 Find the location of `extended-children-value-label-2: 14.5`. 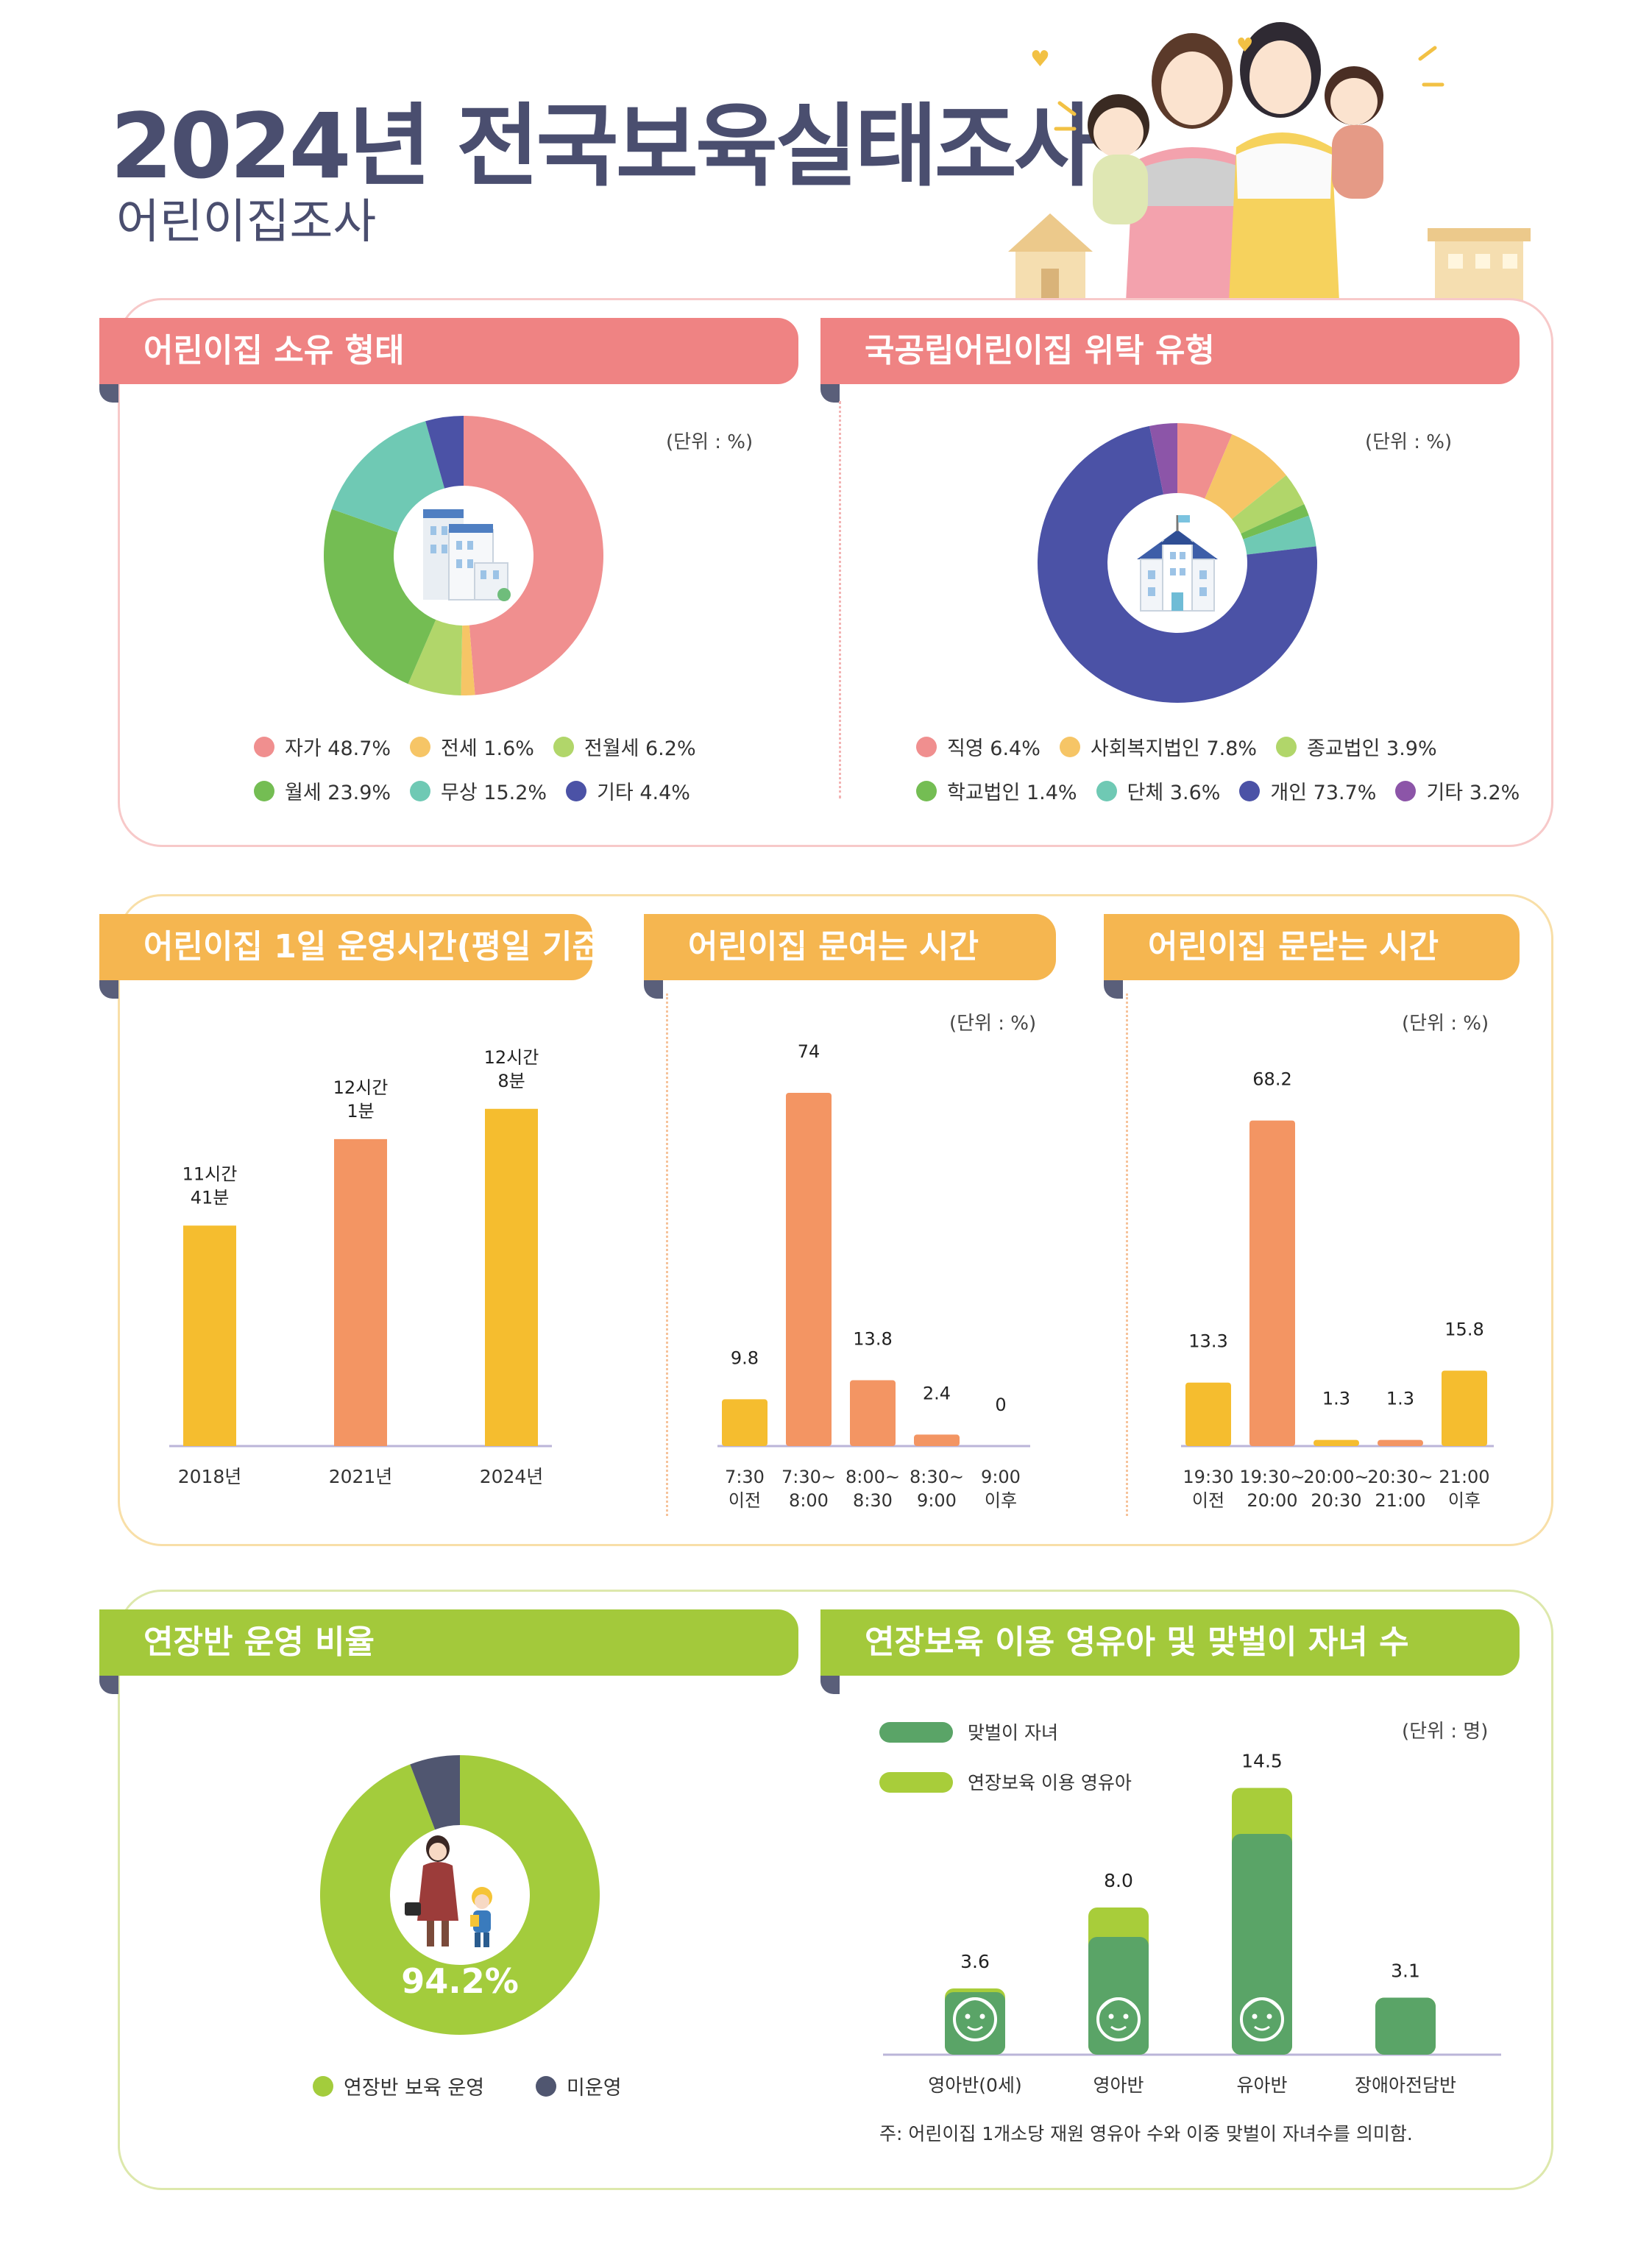

extended-children-value-label-2: 14.5 is located at coordinates (1262, 1761).